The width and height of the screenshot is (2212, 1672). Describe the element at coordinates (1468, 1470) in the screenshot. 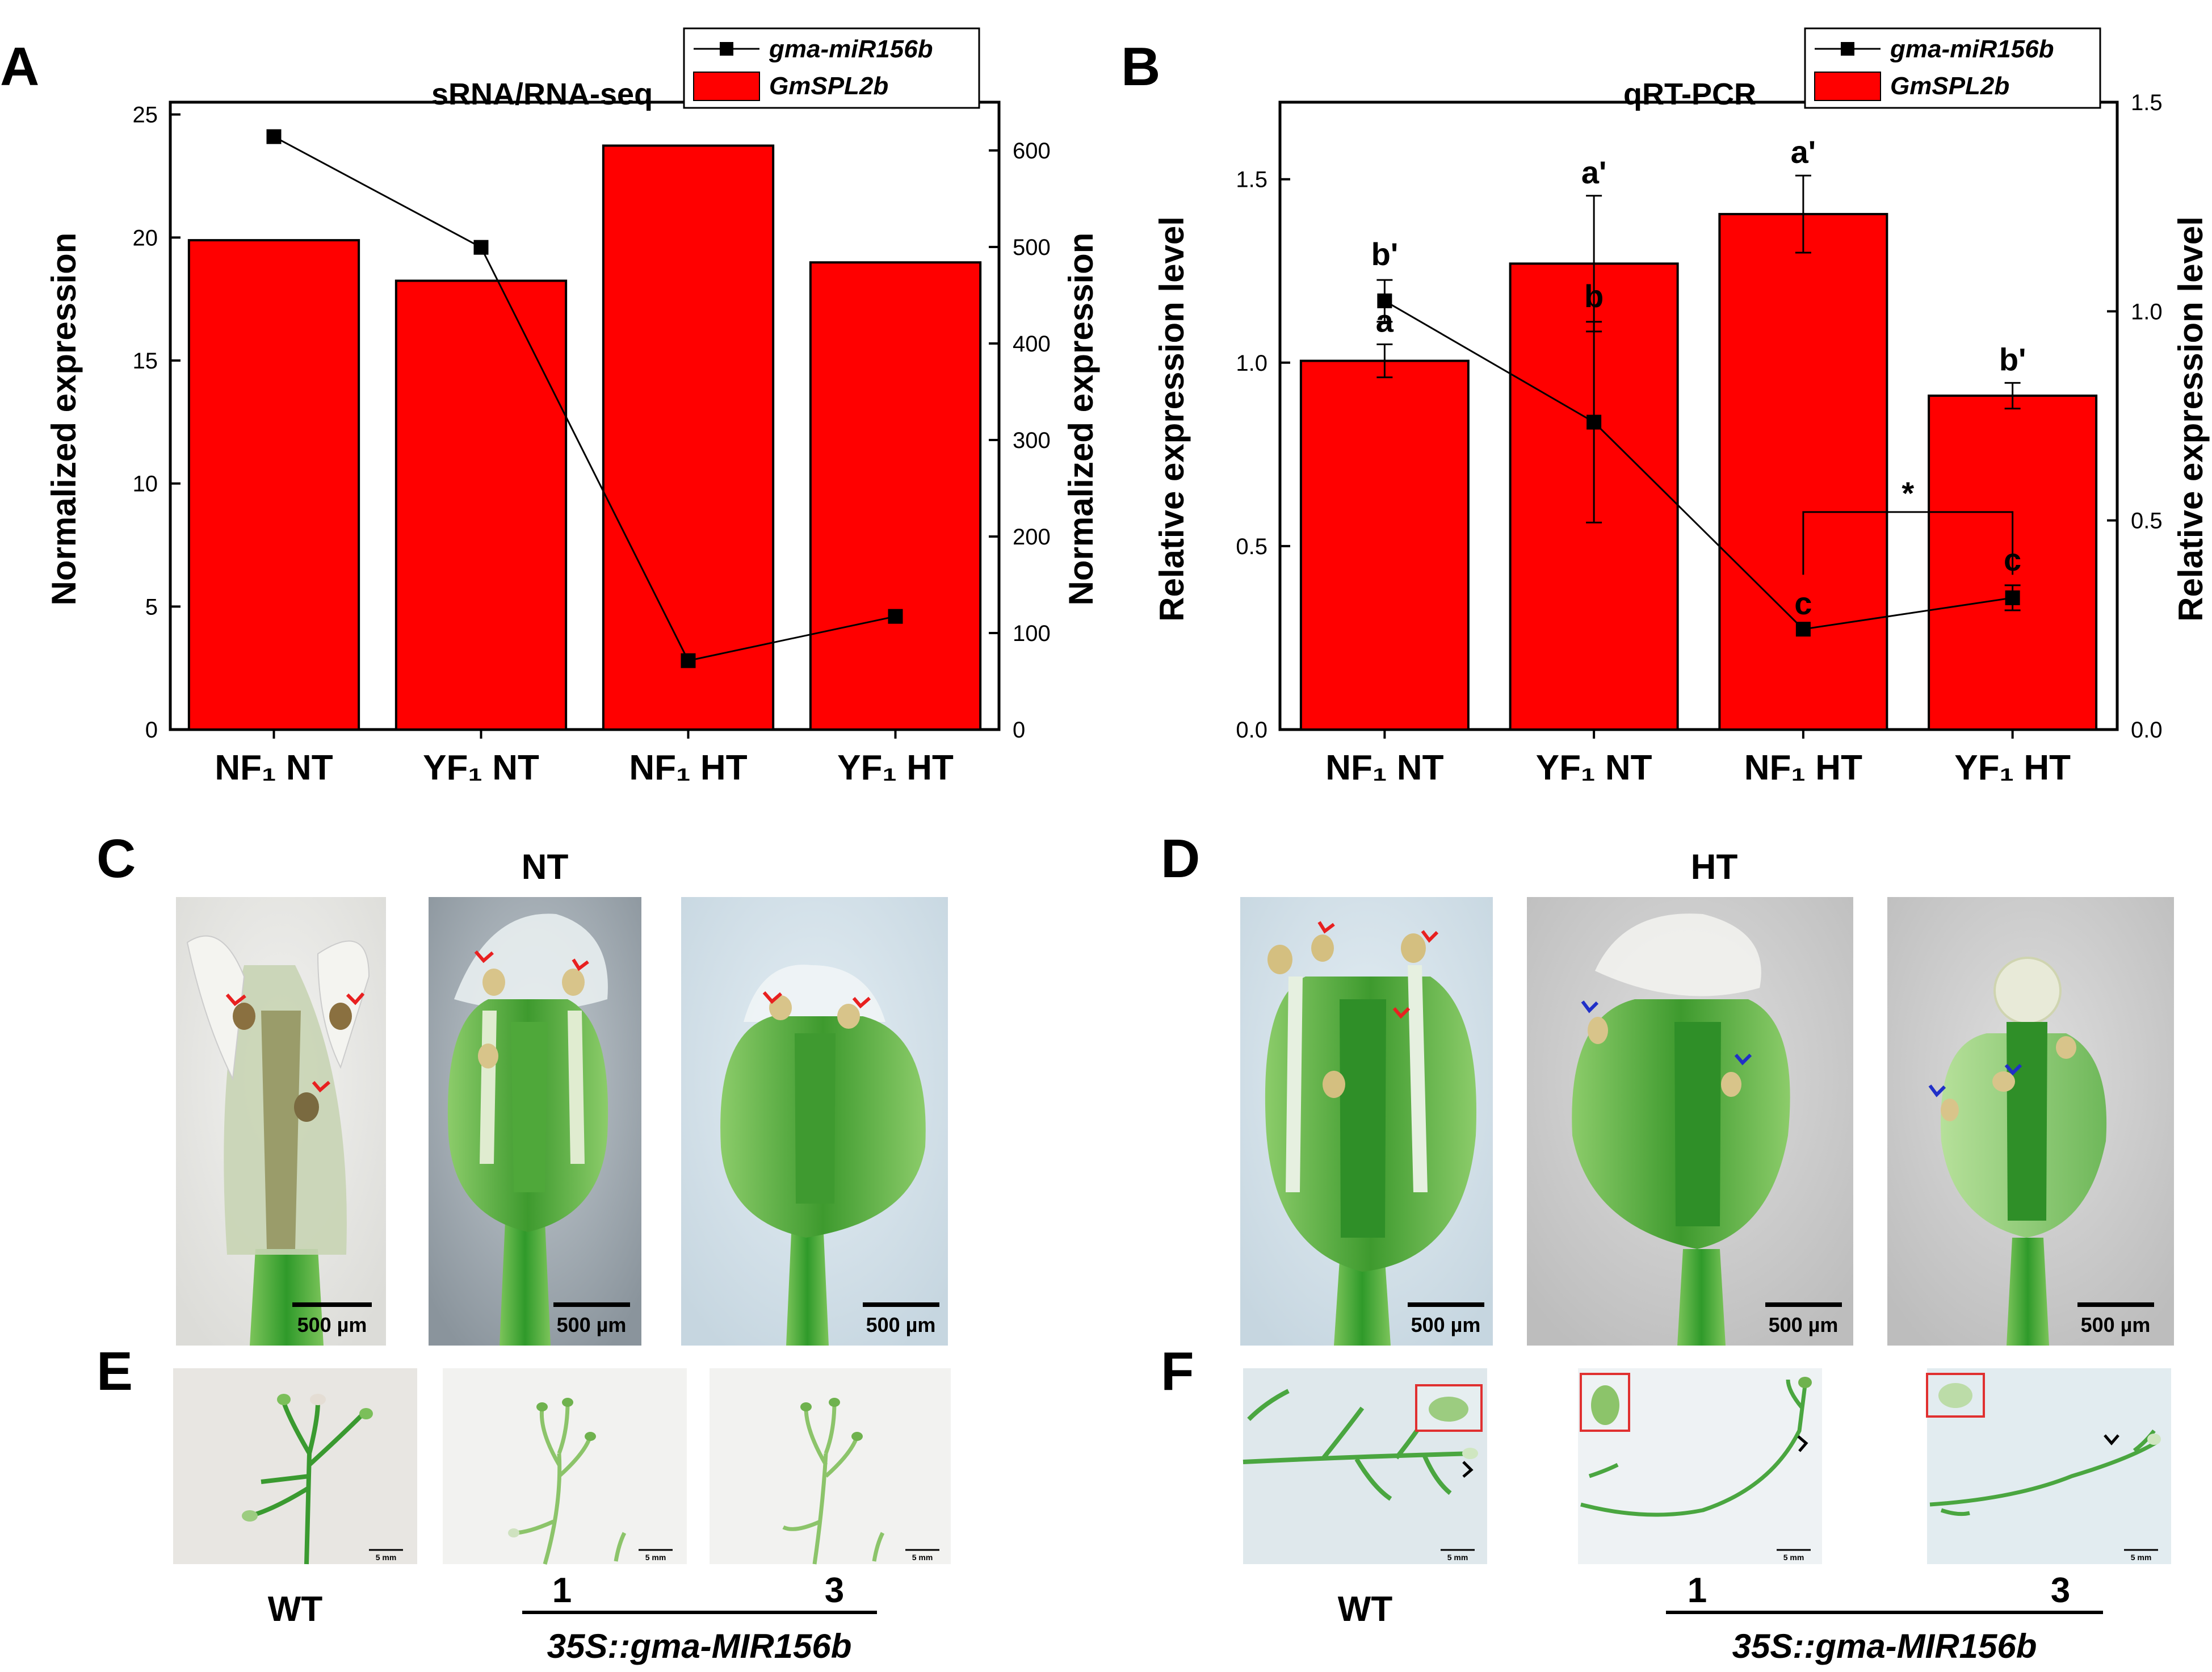

I see `black-arrowhead-icon` at that location.